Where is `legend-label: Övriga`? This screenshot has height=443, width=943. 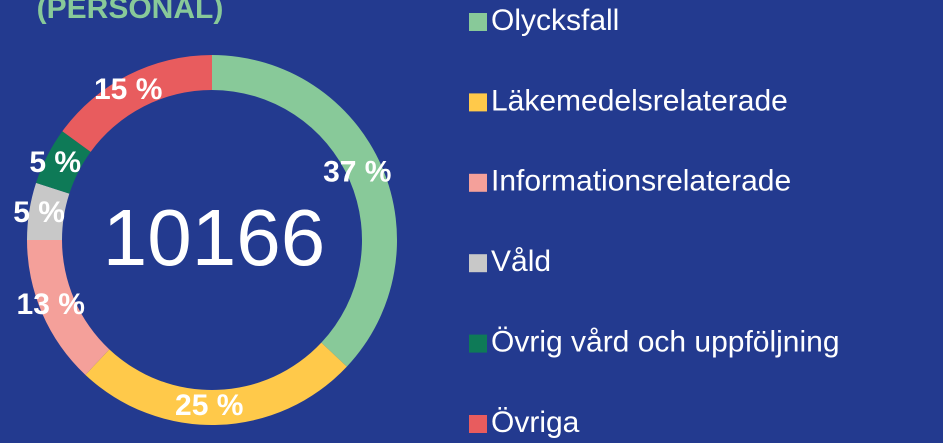 legend-label: Övriga is located at coordinates (535, 422).